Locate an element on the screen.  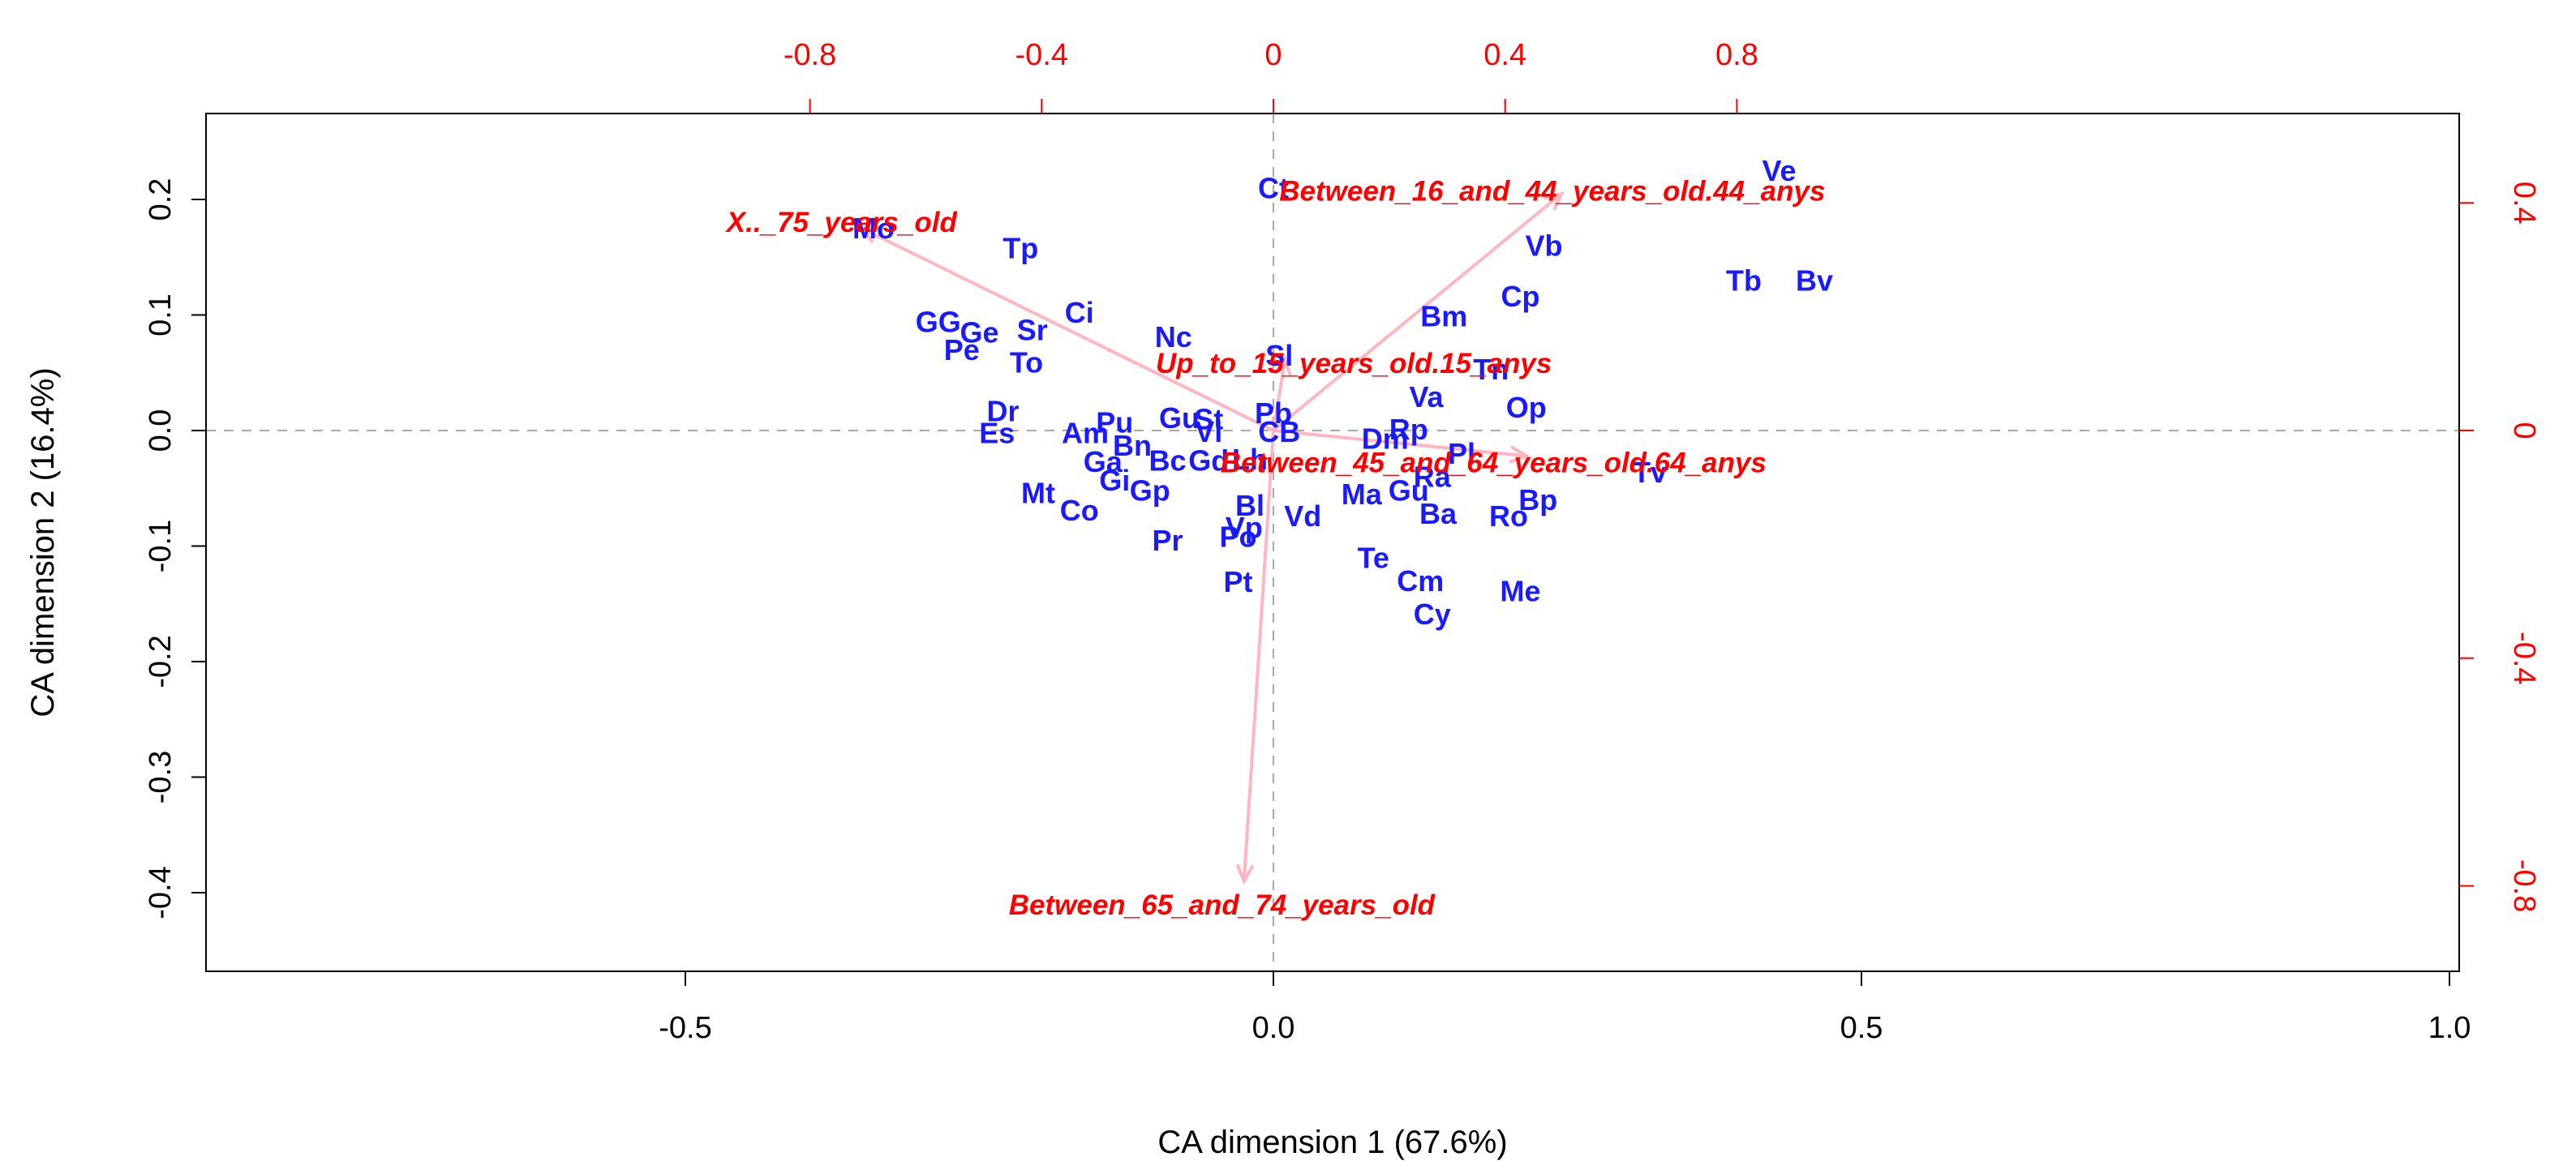
row-point: Mt is located at coordinates (1038, 492).